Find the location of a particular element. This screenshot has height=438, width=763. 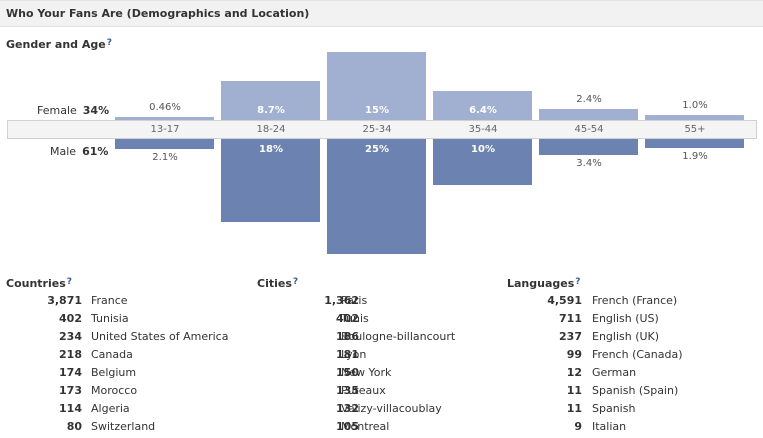

list-item: 711 English (US) is located at coordinates (630, 319).